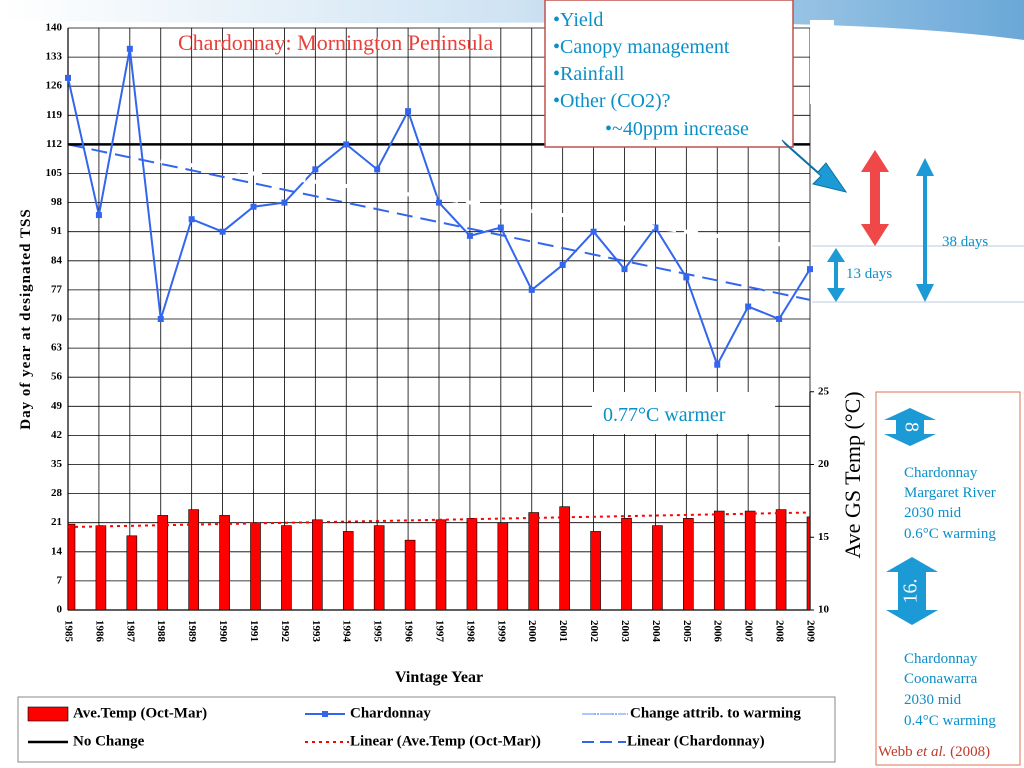  What do you see at coordinates (347, 631) in the screenshot?
I see `x-tick-label: 1994` at bounding box center [347, 631].